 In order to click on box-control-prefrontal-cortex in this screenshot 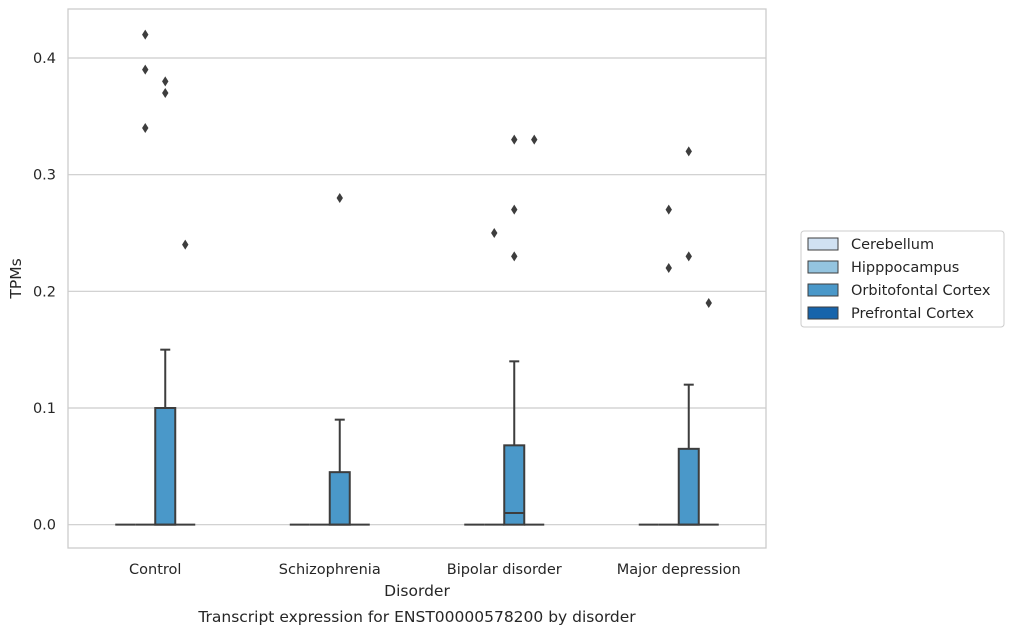, I will do `click(185, 382)`.